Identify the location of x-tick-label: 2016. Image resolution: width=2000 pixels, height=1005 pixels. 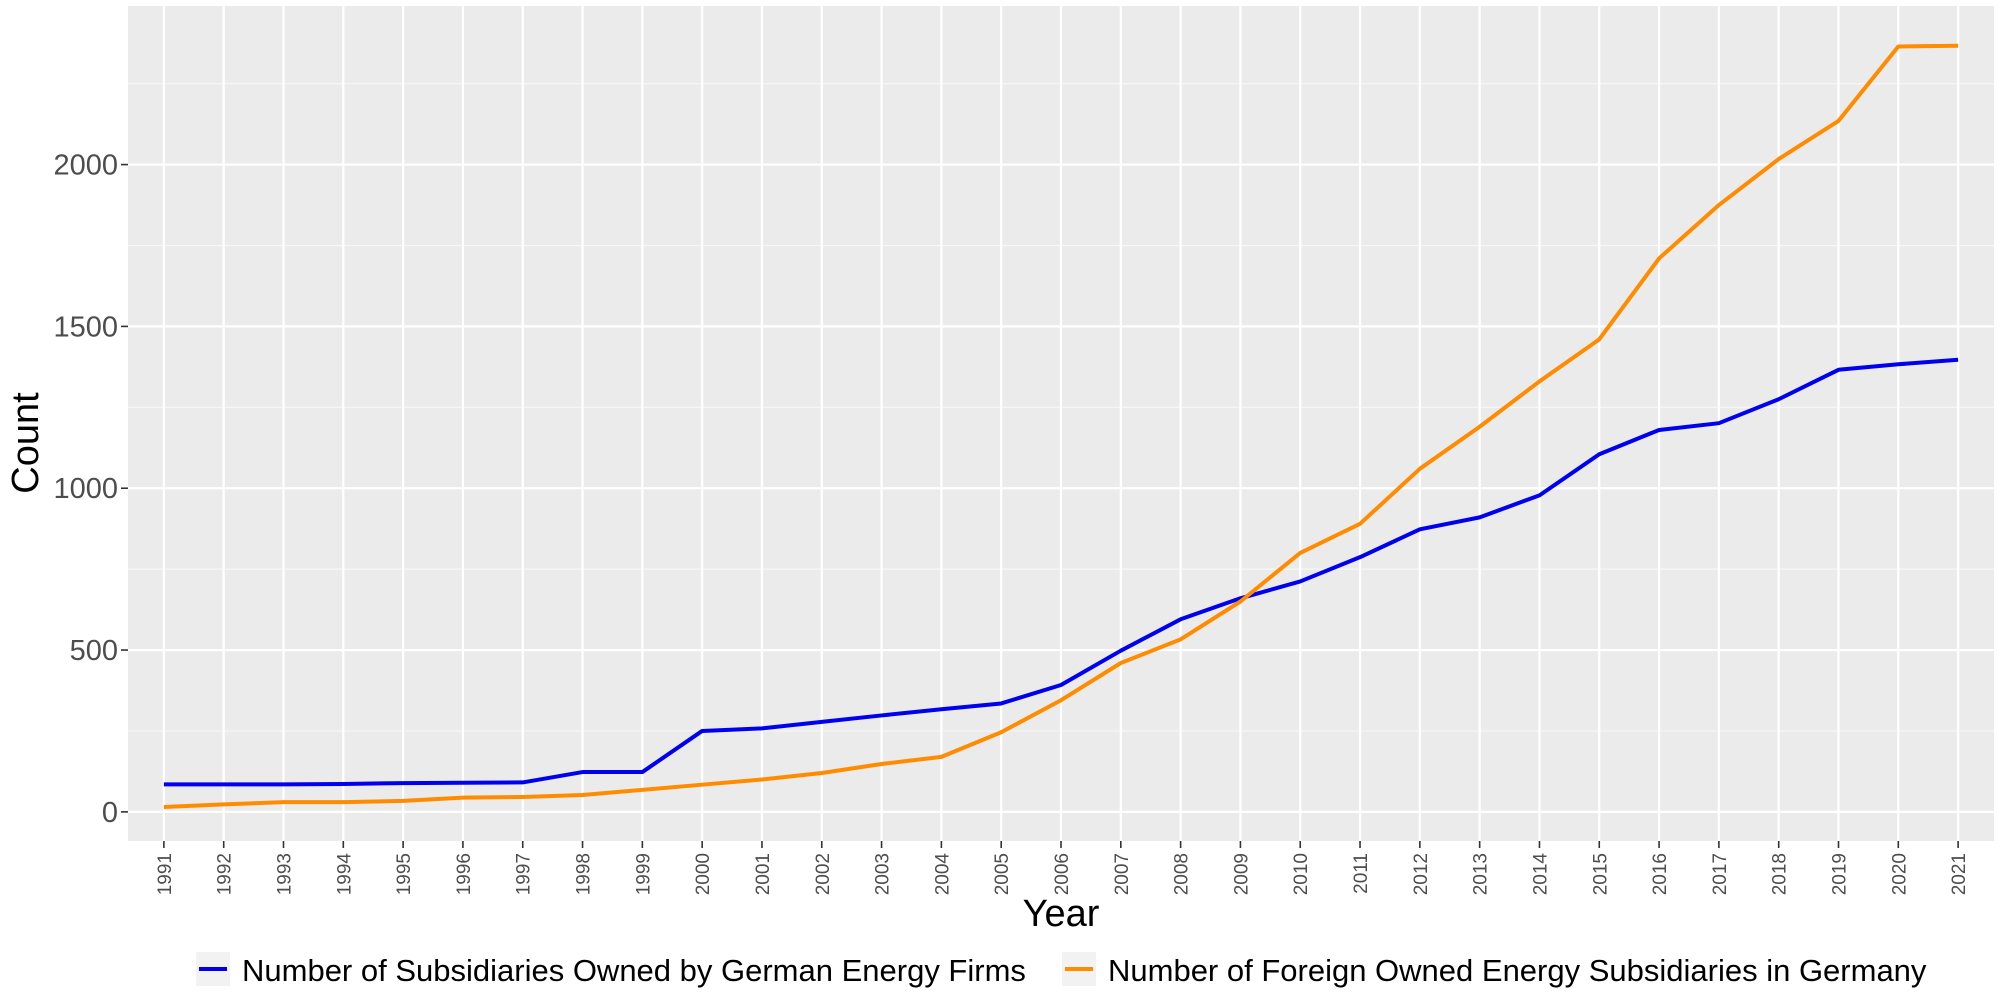
(1660, 874).